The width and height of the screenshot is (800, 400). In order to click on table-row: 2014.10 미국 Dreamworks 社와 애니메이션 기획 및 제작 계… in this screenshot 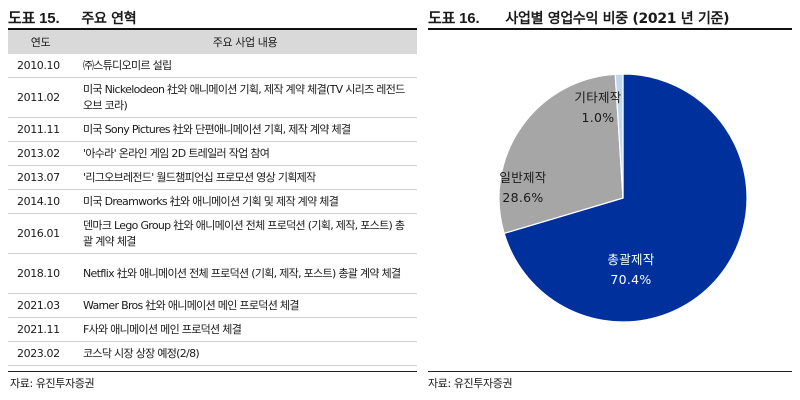, I will do `click(212, 202)`.